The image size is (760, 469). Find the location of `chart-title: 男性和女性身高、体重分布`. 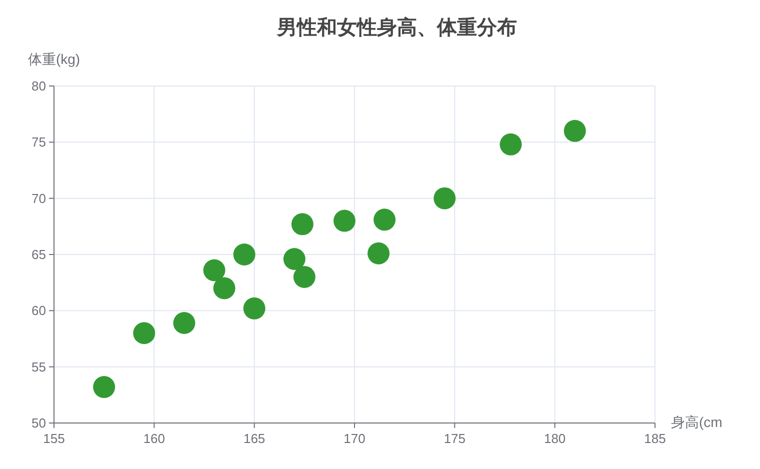

chart-title: 男性和女性身高、体重分布 is located at coordinates (396, 27).